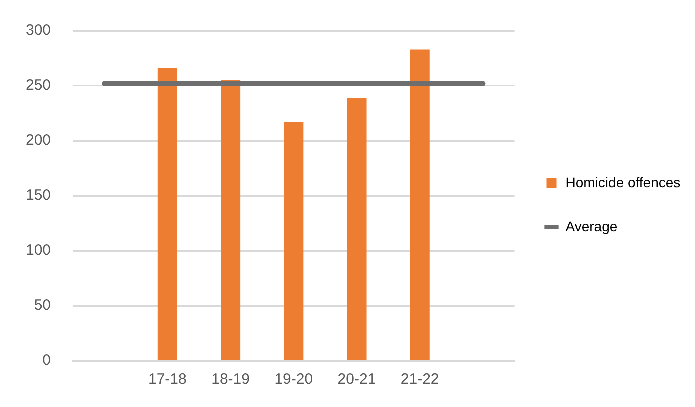 The height and width of the screenshot is (407, 695). I want to click on y-tick-label: 200, so click(39, 141).